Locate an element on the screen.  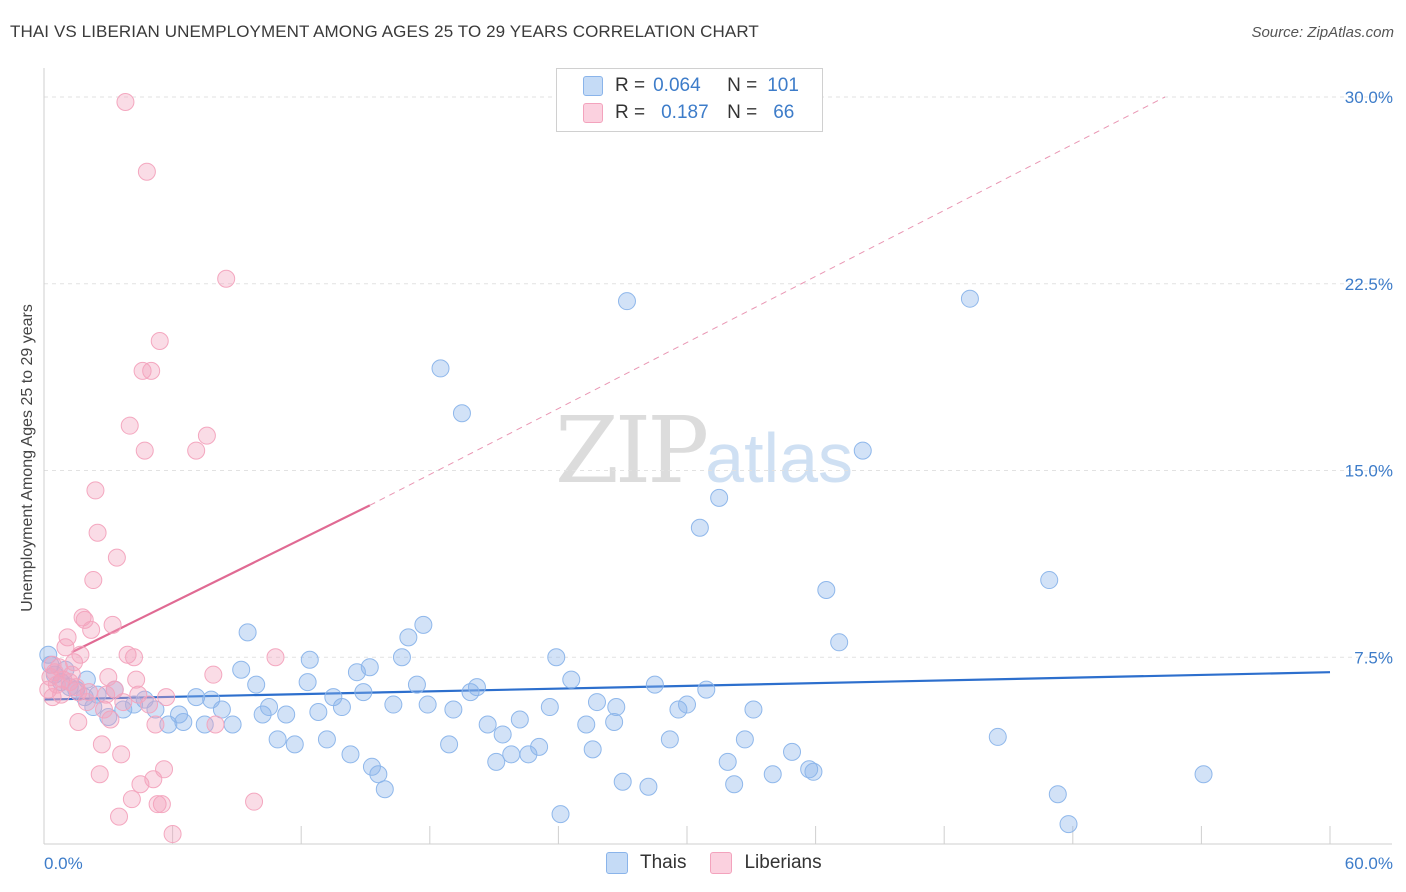
watermark: ZIPatlas is located at coordinates (704, 451).